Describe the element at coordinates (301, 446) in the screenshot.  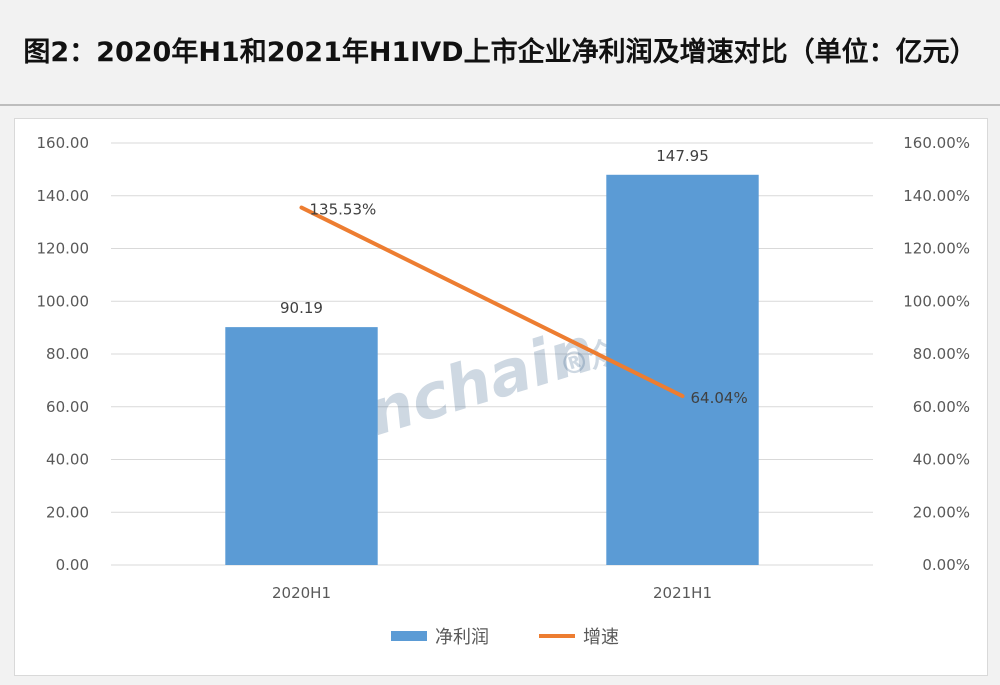
I see `bar` at that location.